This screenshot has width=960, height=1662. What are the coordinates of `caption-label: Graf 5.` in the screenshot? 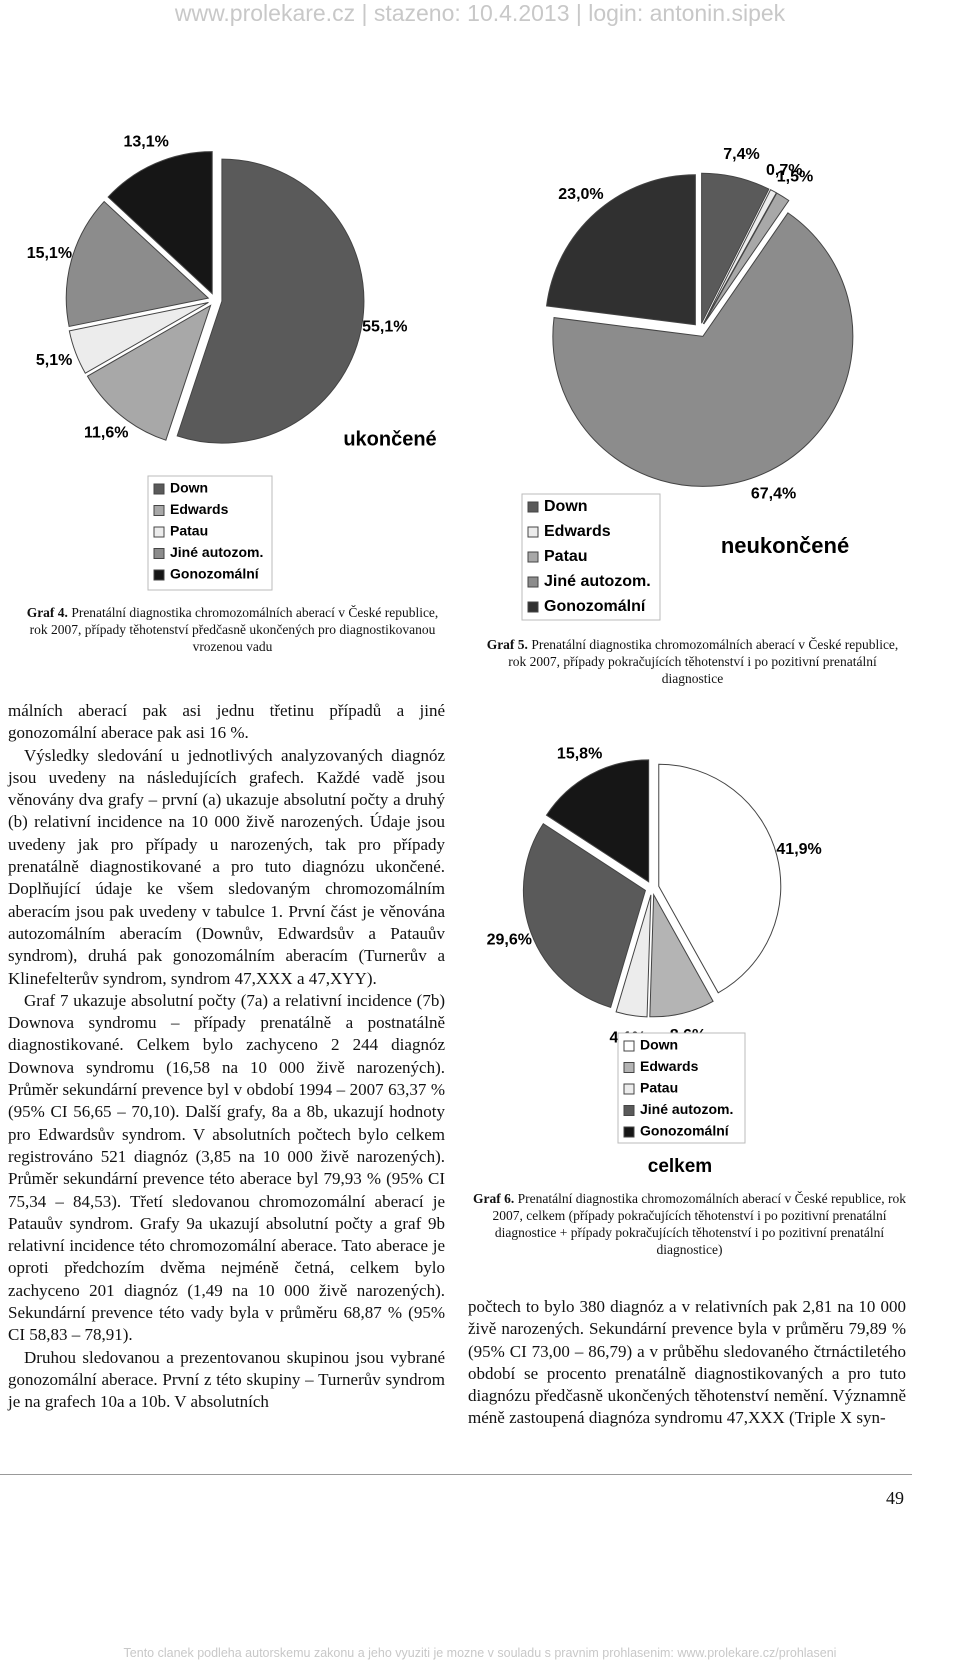 It's located at (507, 644).